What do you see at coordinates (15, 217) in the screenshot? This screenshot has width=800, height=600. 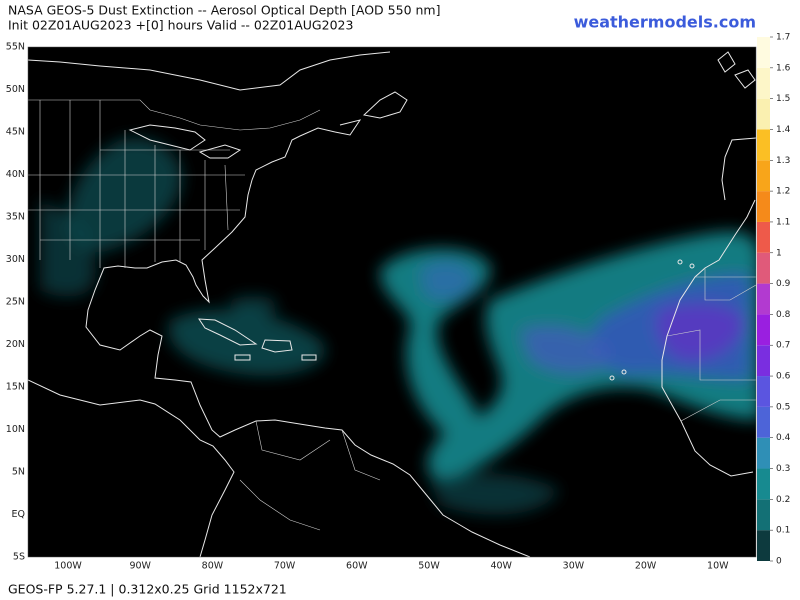 I see `lat-label: 35N` at bounding box center [15, 217].